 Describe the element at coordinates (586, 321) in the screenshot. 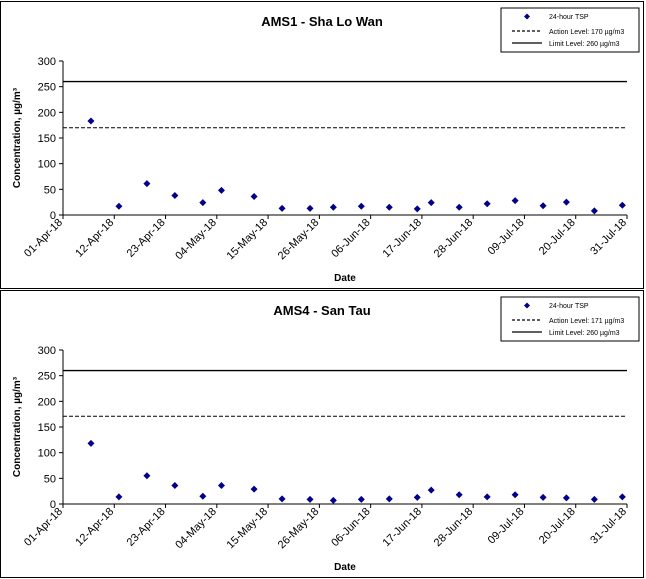

I see `legend-label: Action Level: 171 µg/m3` at that location.